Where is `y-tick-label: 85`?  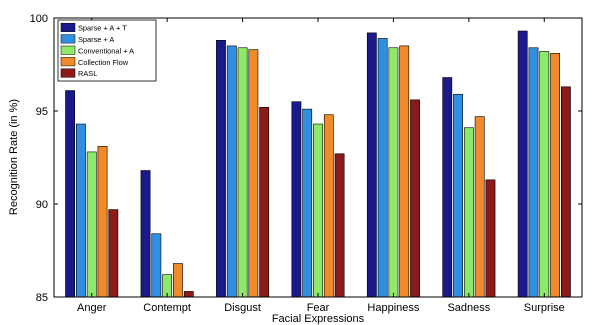 y-tick-label: 85 is located at coordinates (42, 298).